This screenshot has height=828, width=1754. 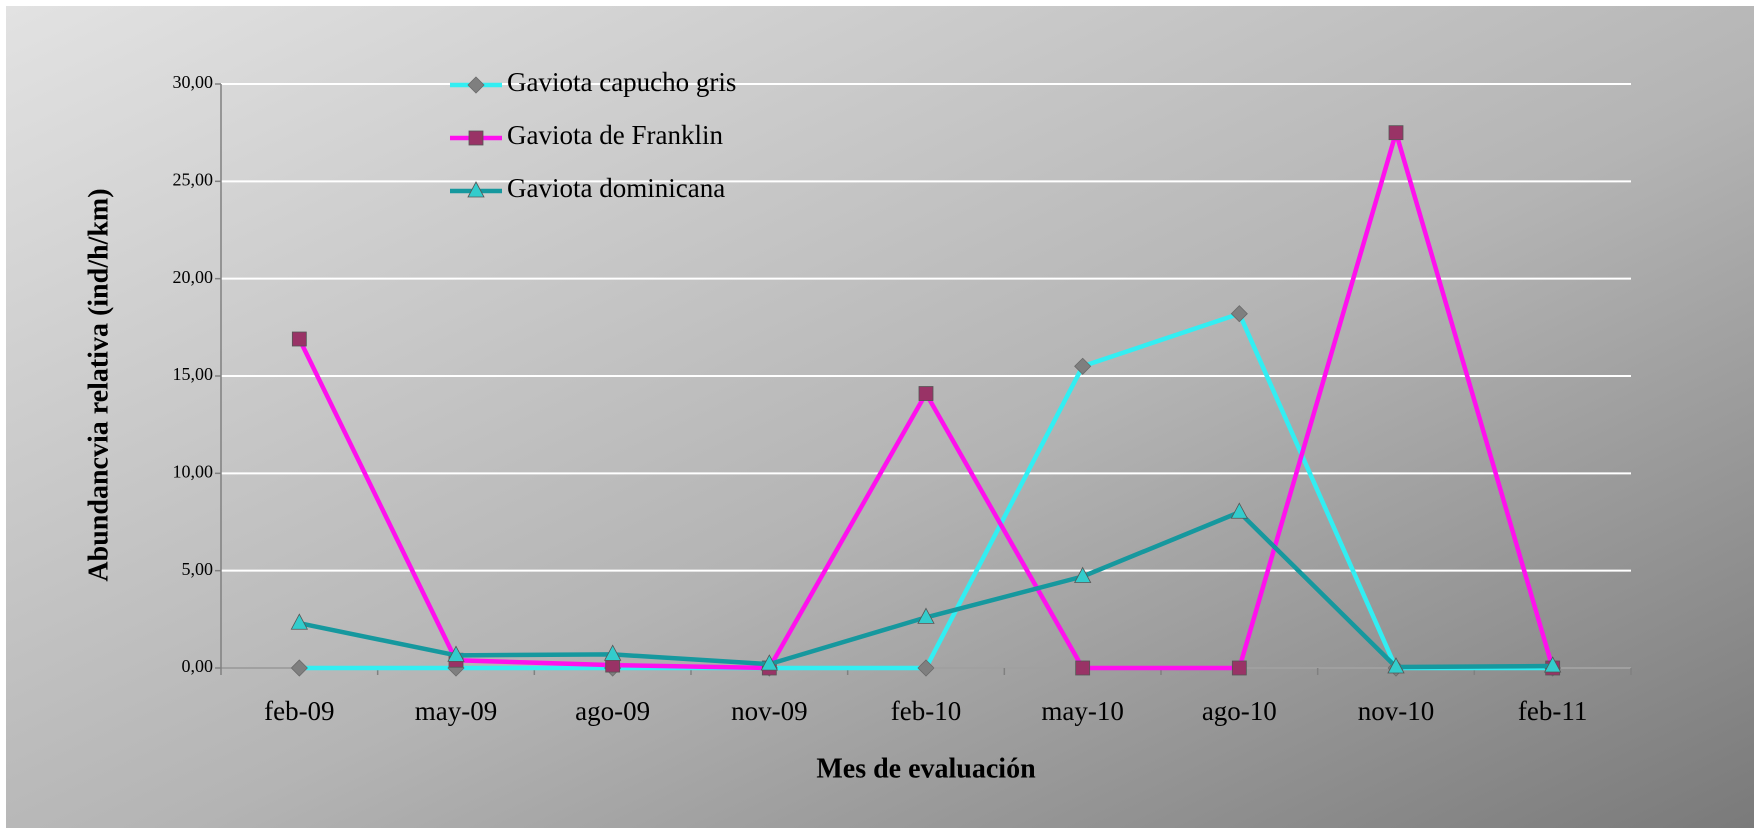 I want to click on y-tick-label: 30,00, so click(x=193, y=82).